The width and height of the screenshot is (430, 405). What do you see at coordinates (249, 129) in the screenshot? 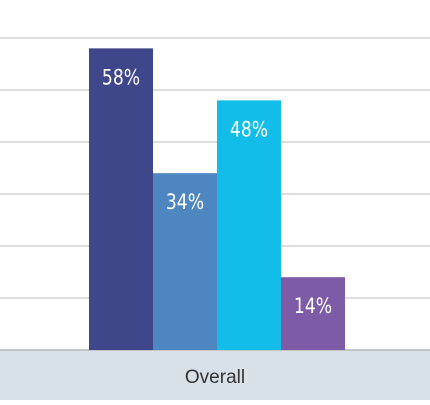
I see `value-label: 48%` at bounding box center [249, 129].